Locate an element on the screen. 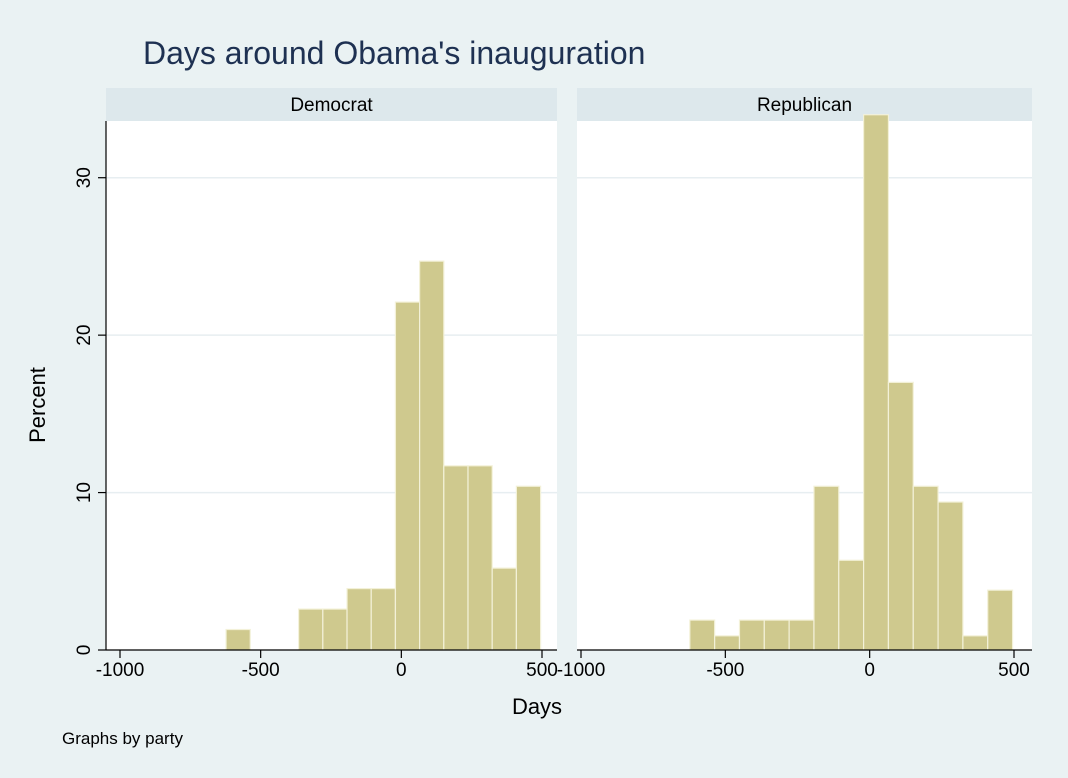  y-tick-label: 10 is located at coordinates (84, 492).